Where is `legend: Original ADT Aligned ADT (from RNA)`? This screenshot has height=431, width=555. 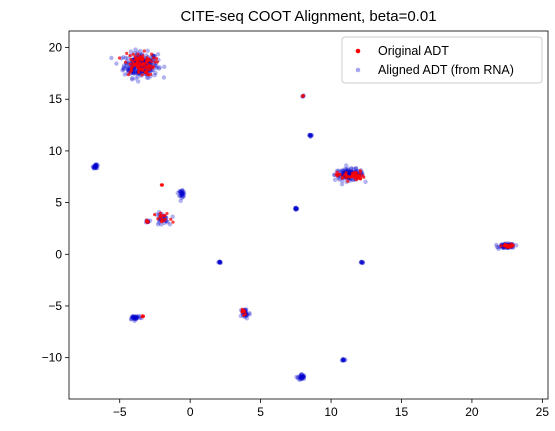 legend: Original ADT Aligned ADT (from RNA) is located at coordinates (442, 60).